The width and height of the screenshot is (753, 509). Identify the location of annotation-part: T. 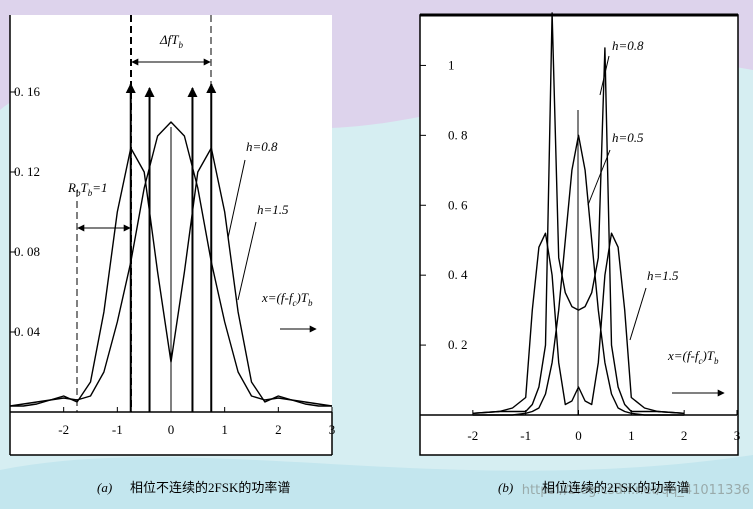
(84, 187).